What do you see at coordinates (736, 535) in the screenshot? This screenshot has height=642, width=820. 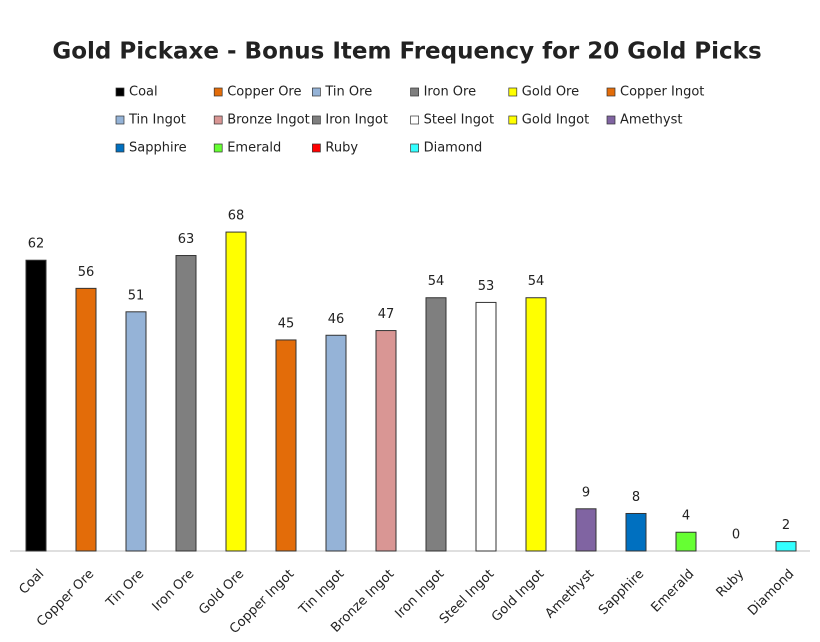 I see `data-label: 0` at bounding box center [736, 535].